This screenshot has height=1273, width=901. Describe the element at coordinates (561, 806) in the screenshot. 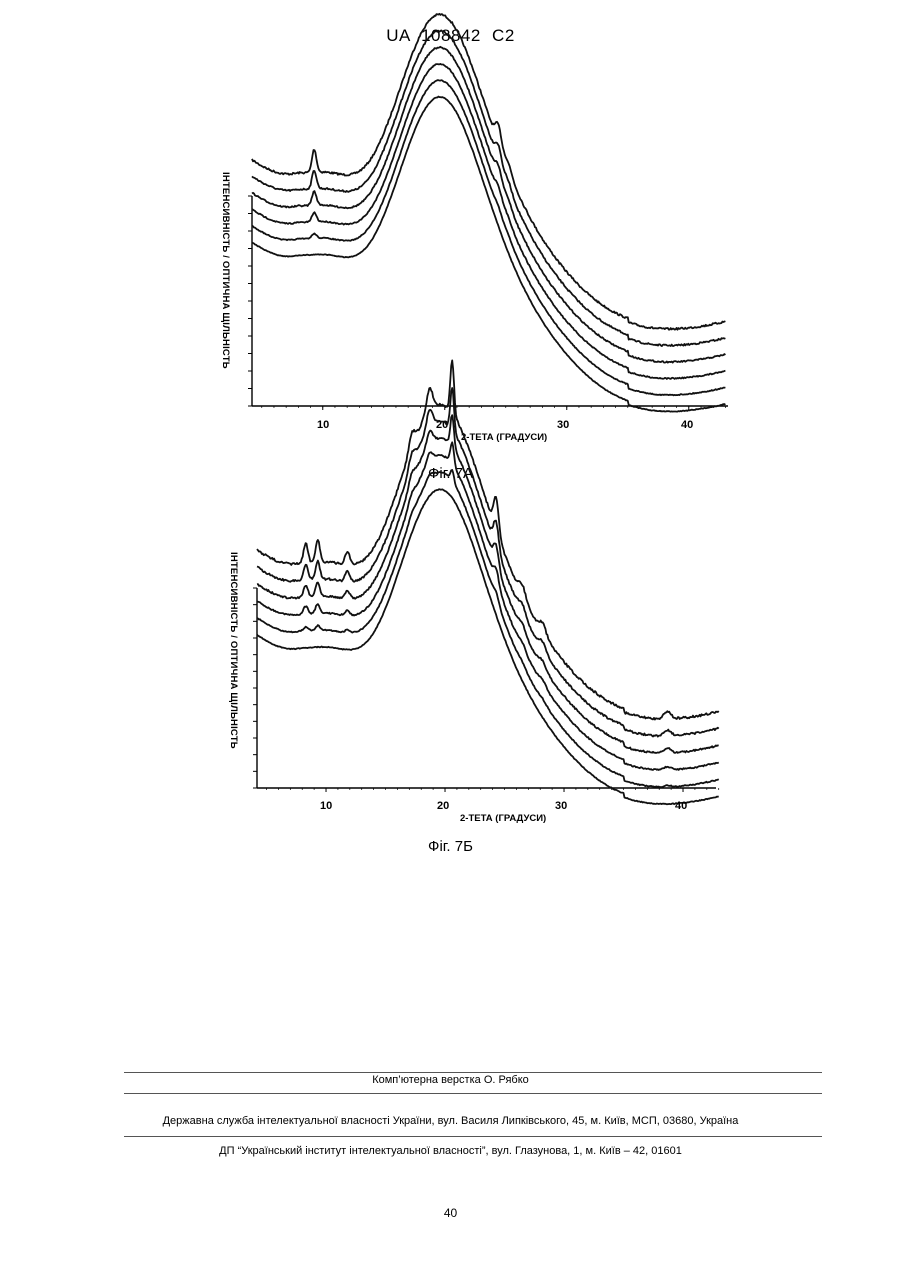

I see `figure-7b-xtick-30: 30` at that location.